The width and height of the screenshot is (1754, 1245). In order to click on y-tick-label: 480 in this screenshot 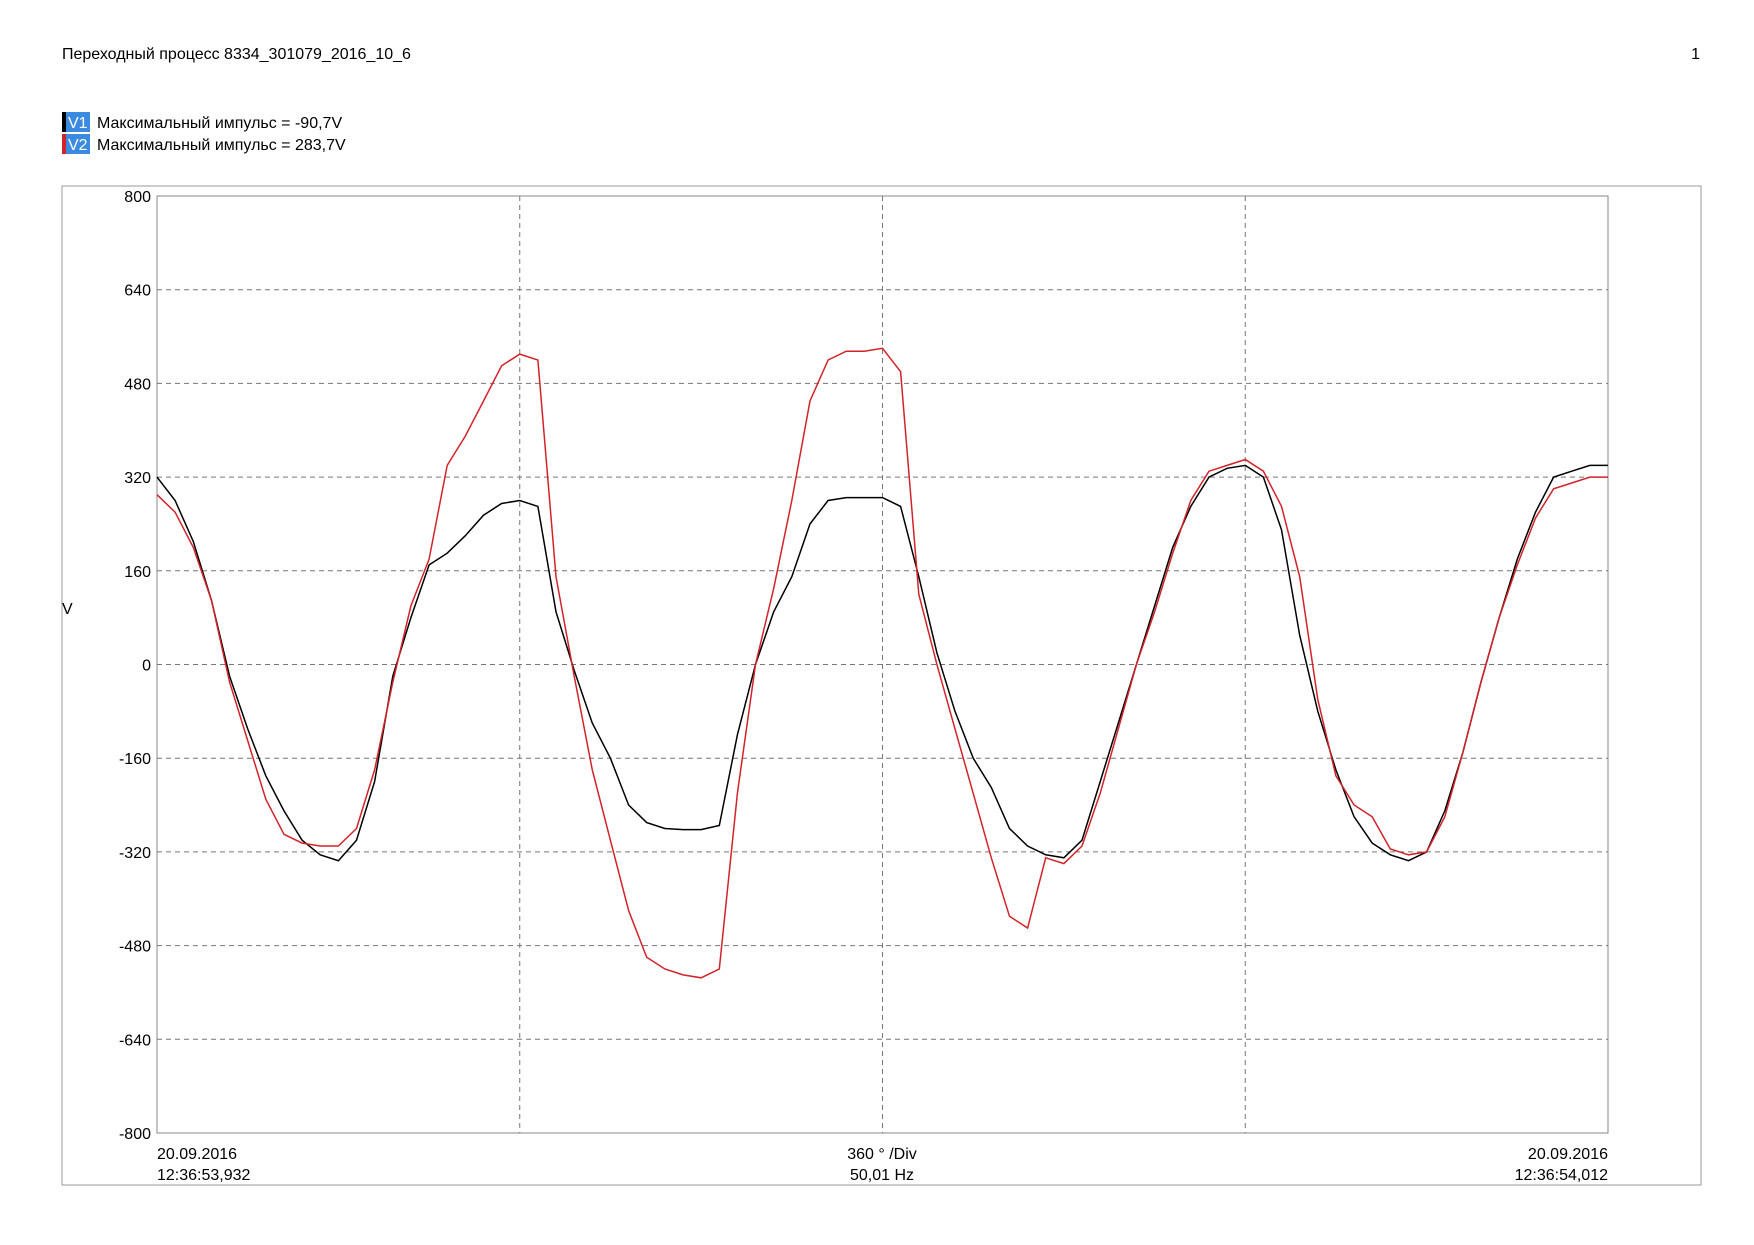, I will do `click(137, 384)`.